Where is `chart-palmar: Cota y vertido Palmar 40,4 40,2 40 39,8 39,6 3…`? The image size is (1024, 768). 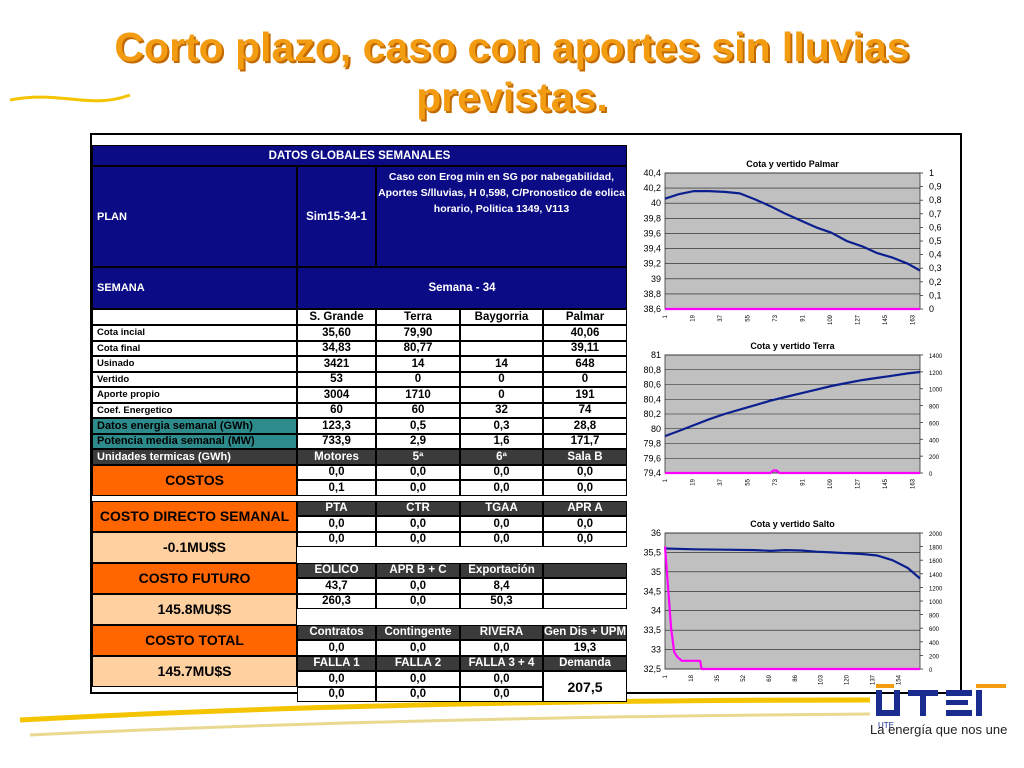 chart-palmar: Cota y vertido Palmar 40,4 40,2 40 39,8 39,6 3… is located at coordinates (793, 237).